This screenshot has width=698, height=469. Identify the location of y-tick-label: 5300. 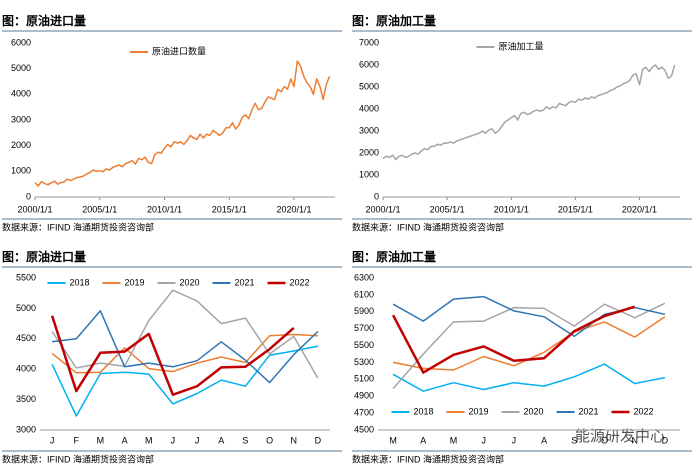
(364, 362).